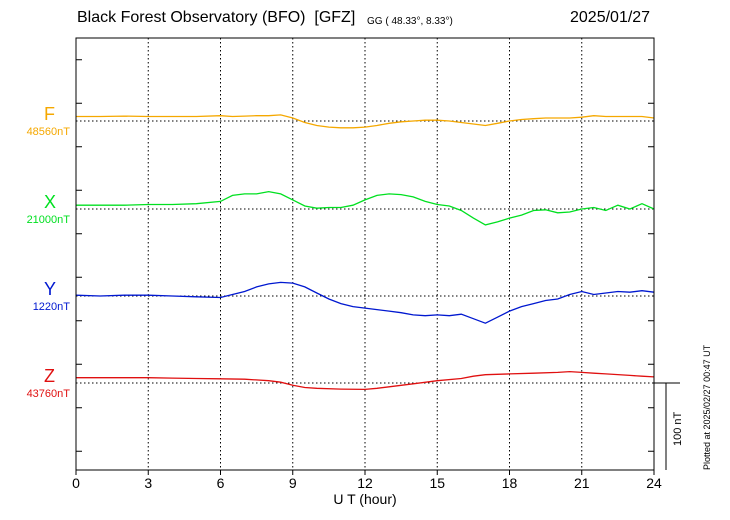 The width and height of the screenshot is (730, 520). Describe the element at coordinates (50, 202) in the screenshot. I see `component-letter-x: X` at that location.